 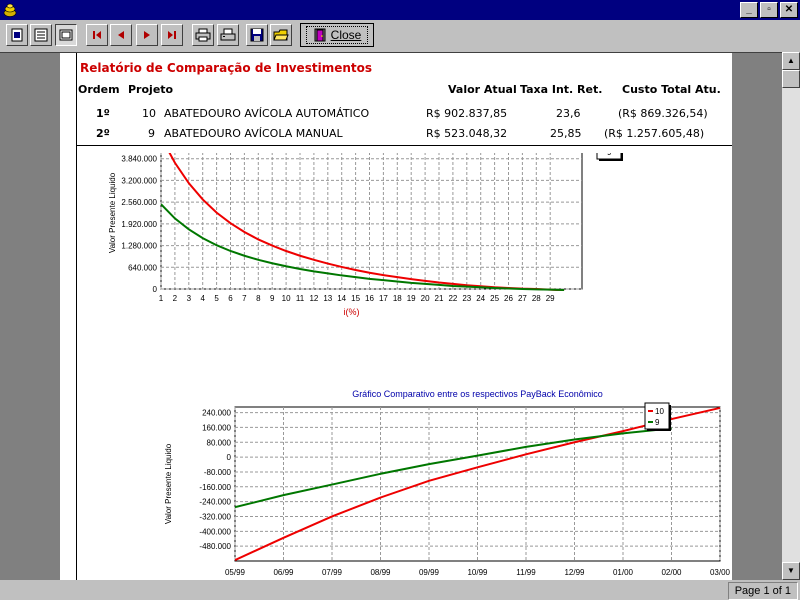 What do you see at coordinates (494, 298) in the screenshot?
I see `x-tick-label: 25` at bounding box center [494, 298].